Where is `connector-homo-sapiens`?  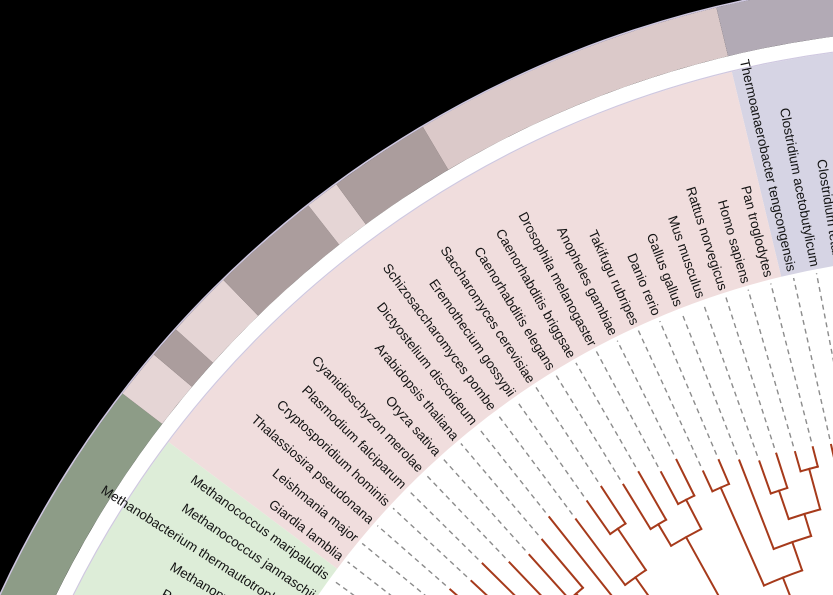 connector-homo-sapiens is located at coordinates (771, 368).